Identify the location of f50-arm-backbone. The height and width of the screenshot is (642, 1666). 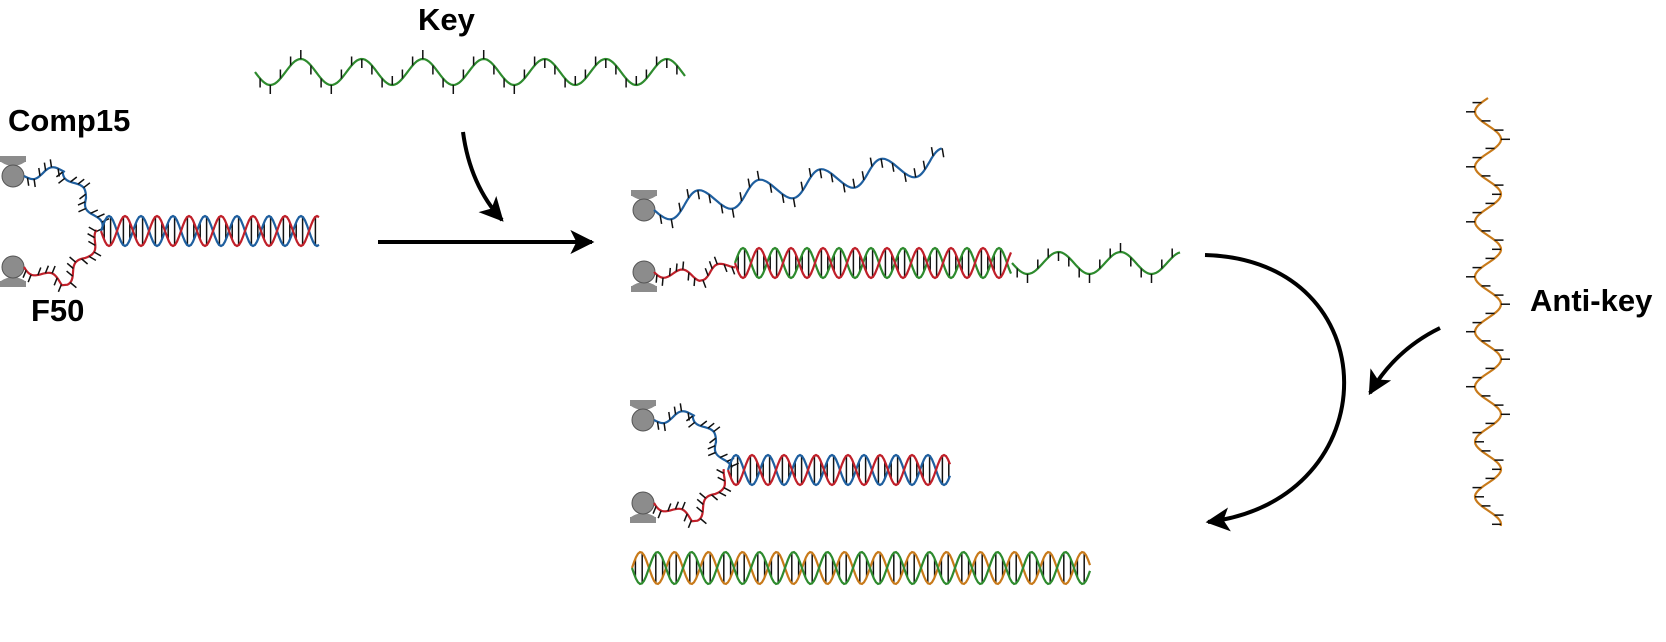
(694, 272).